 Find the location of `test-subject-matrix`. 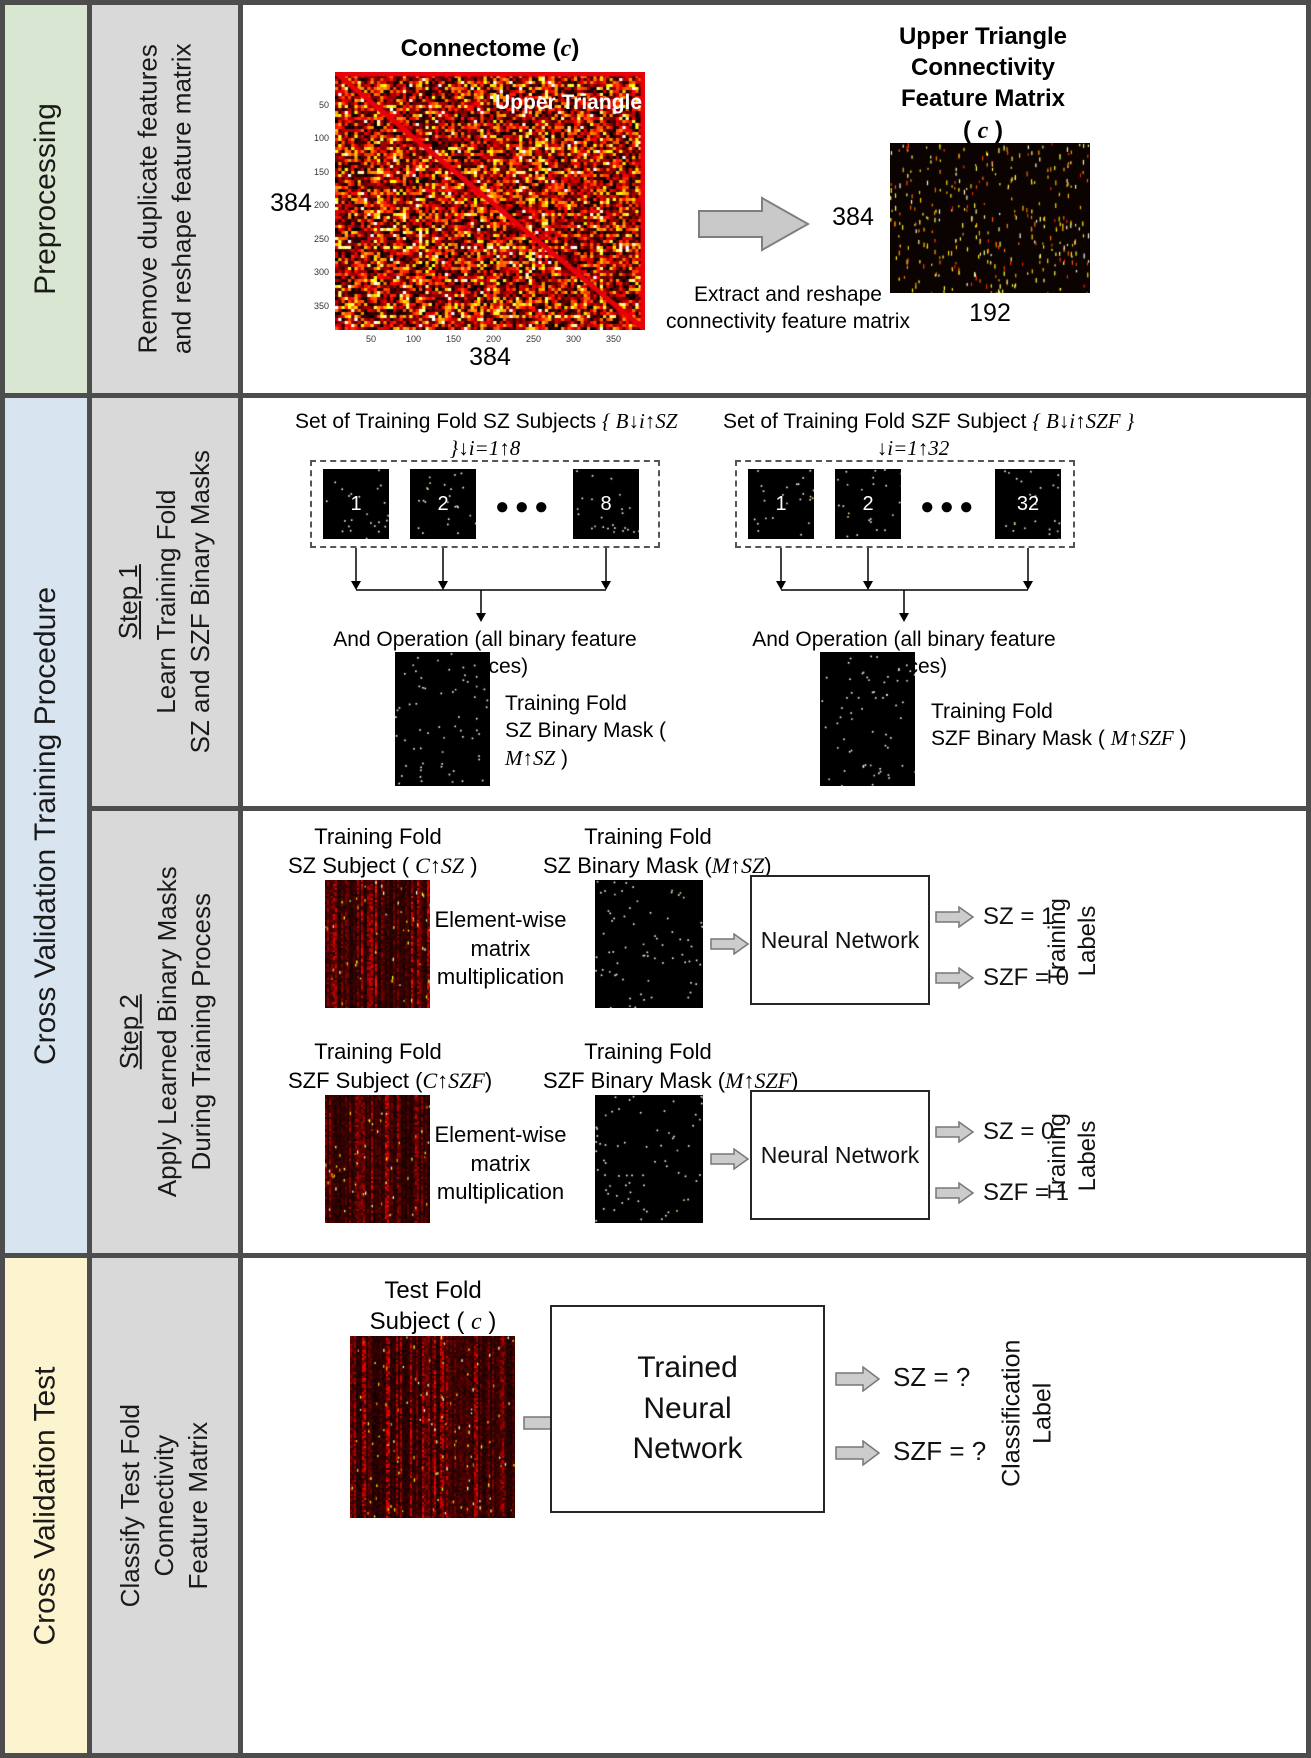

test-subject-matrix is located at coordinates (432, 1427).